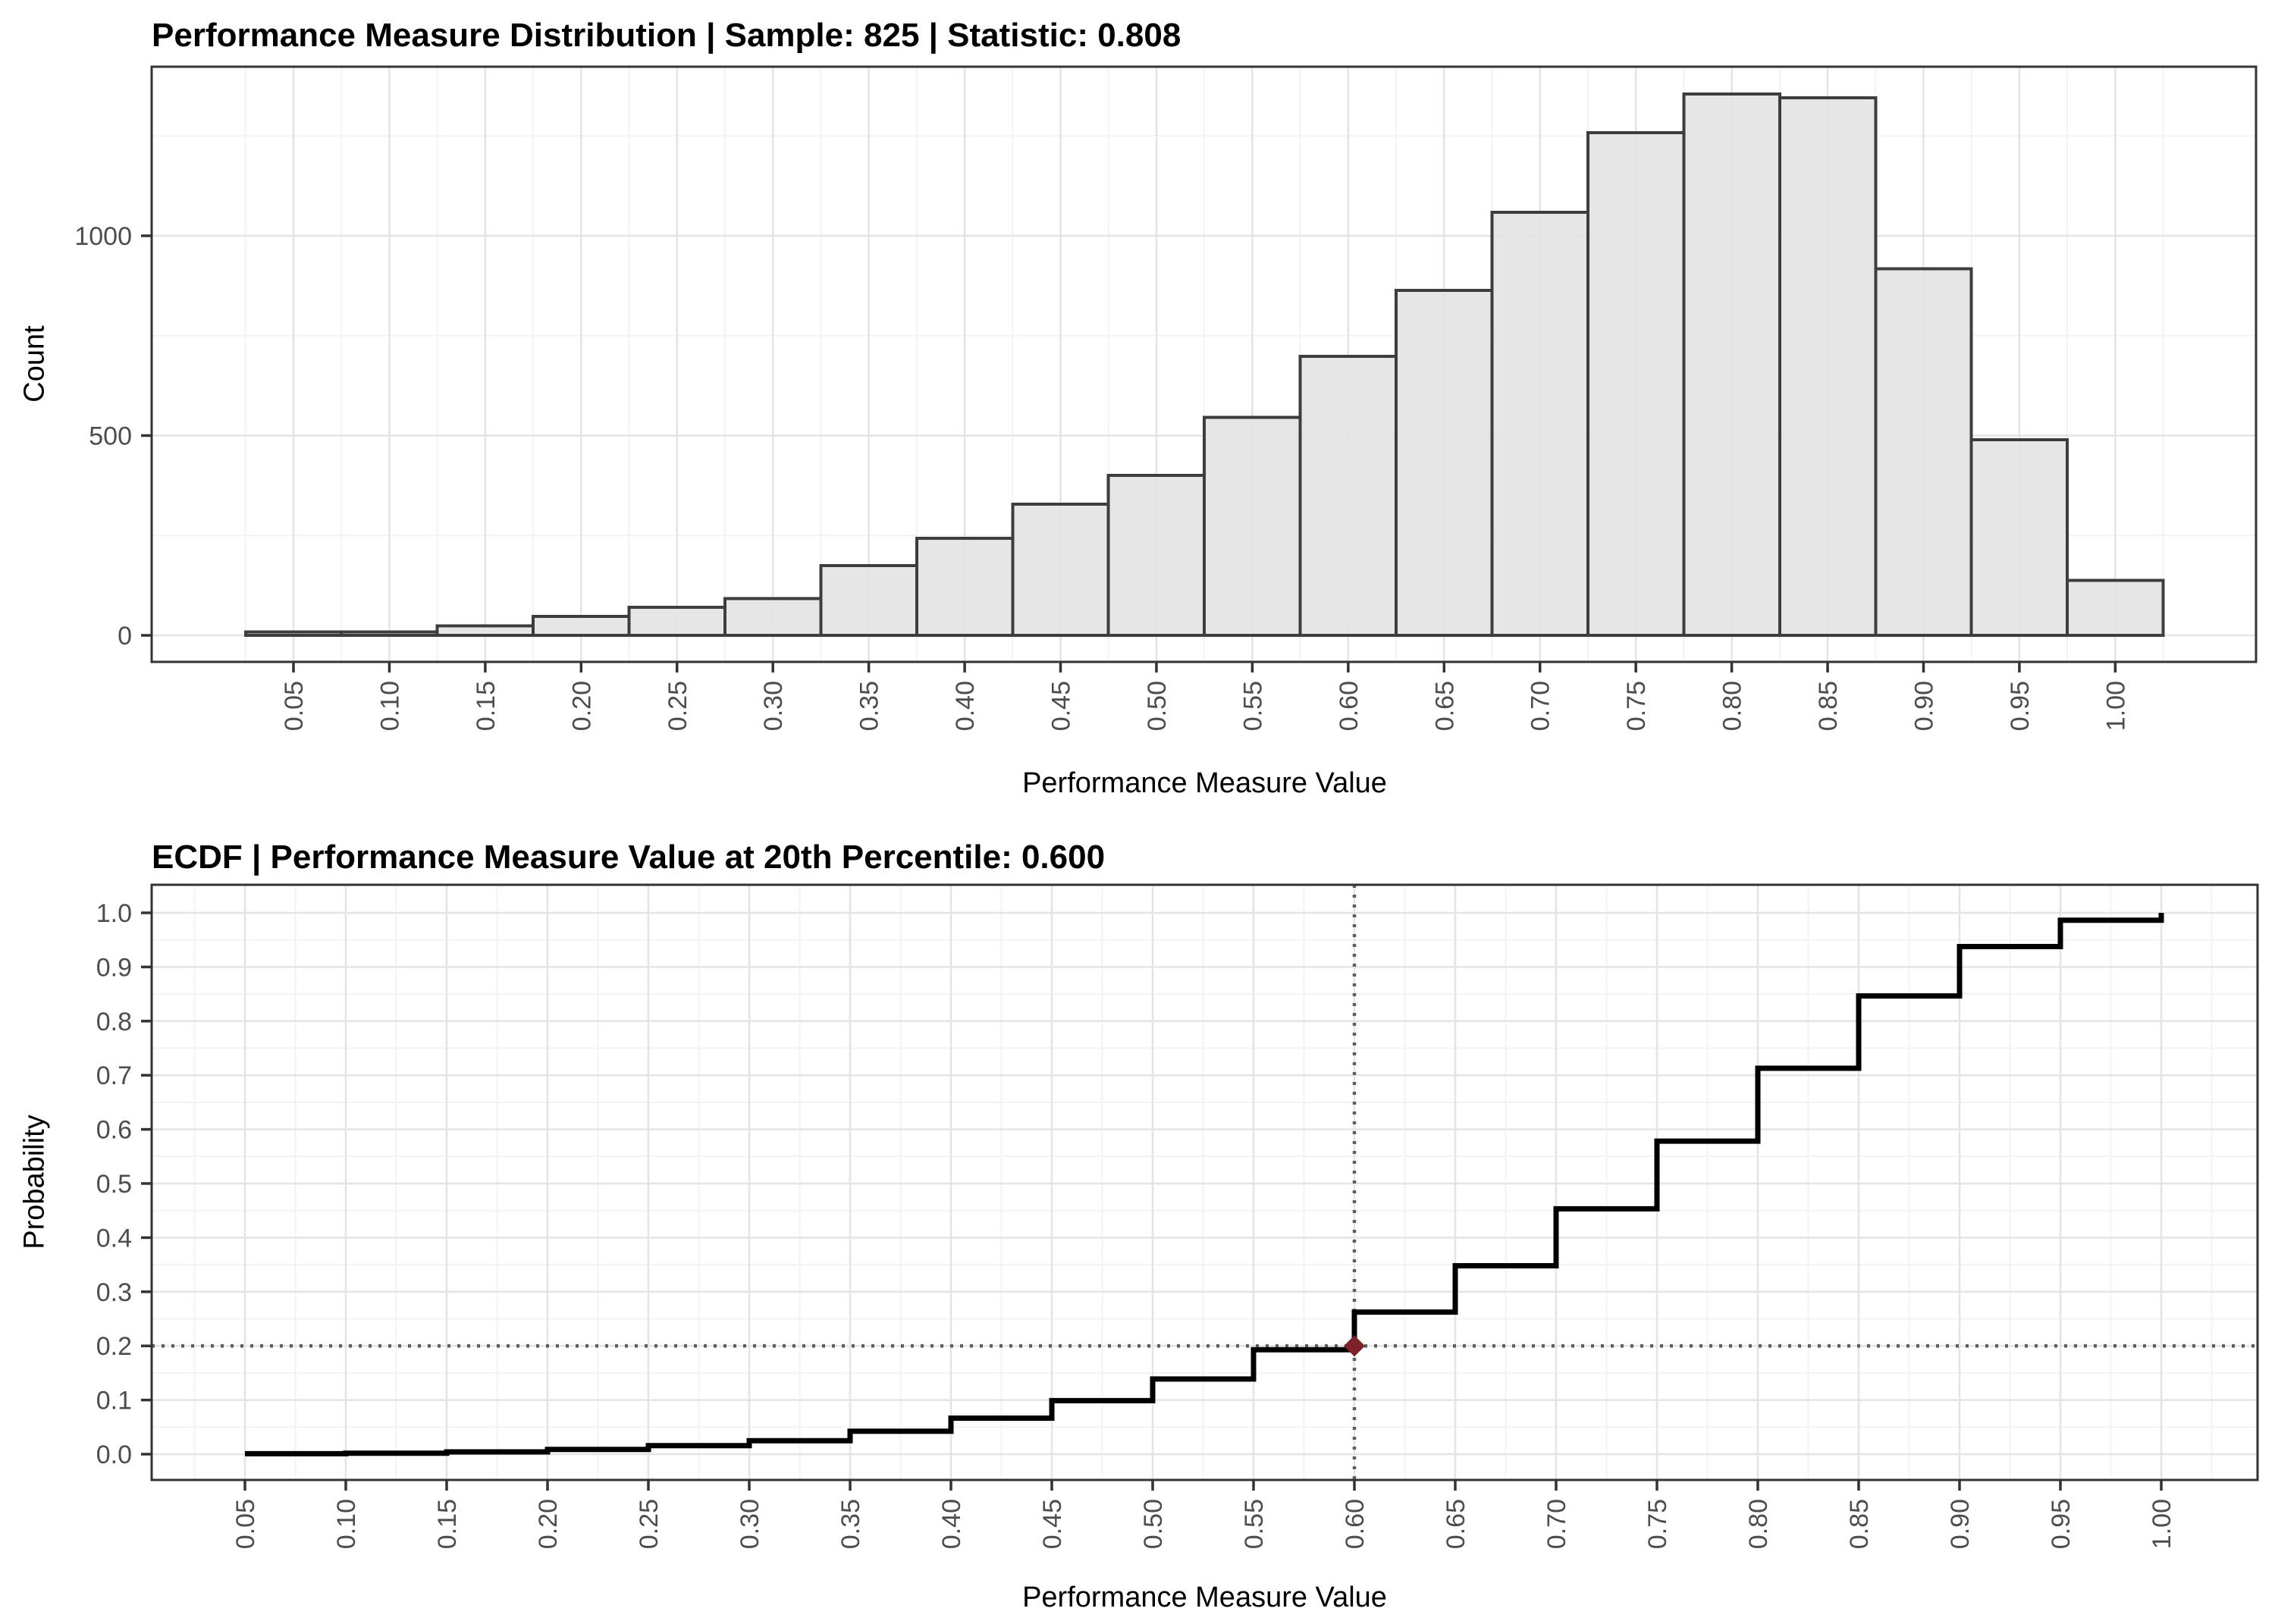 The height and width of the screenshot is (1624, 2275). Describe the element at coordinates (114, 1455) in the screenshot. I see `y-tick-label: 0.0` at that location.